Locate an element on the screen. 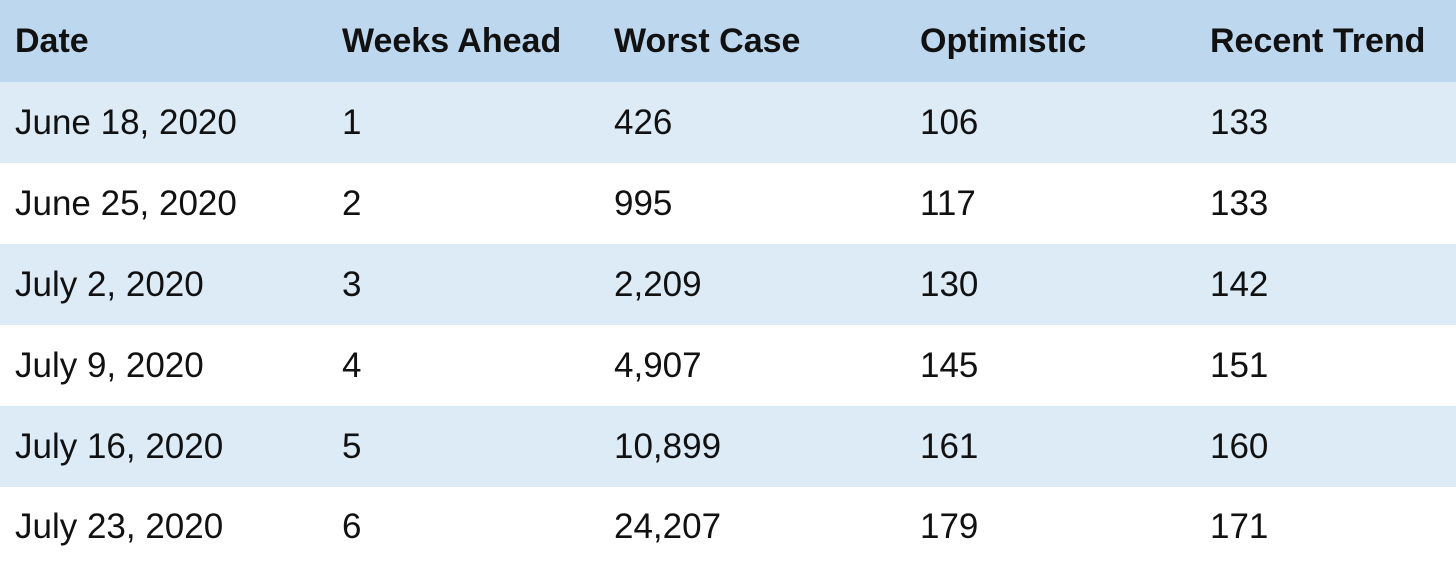  cell-worst-case: 10,899 is located at coordinates (668, 446).